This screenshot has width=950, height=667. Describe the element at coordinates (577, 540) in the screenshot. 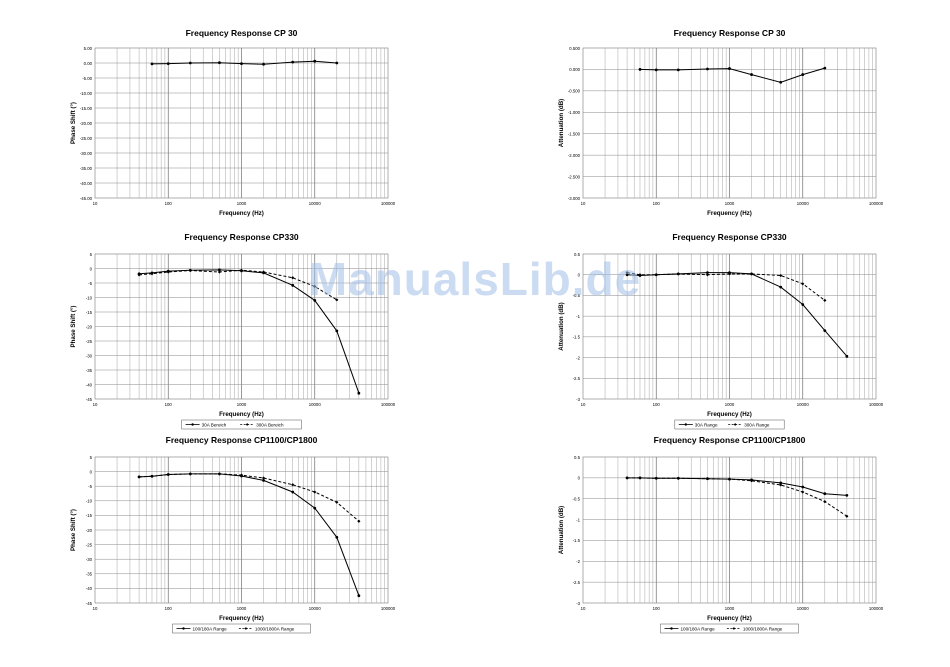

I see `y-tick-label: -1.5` at that location.